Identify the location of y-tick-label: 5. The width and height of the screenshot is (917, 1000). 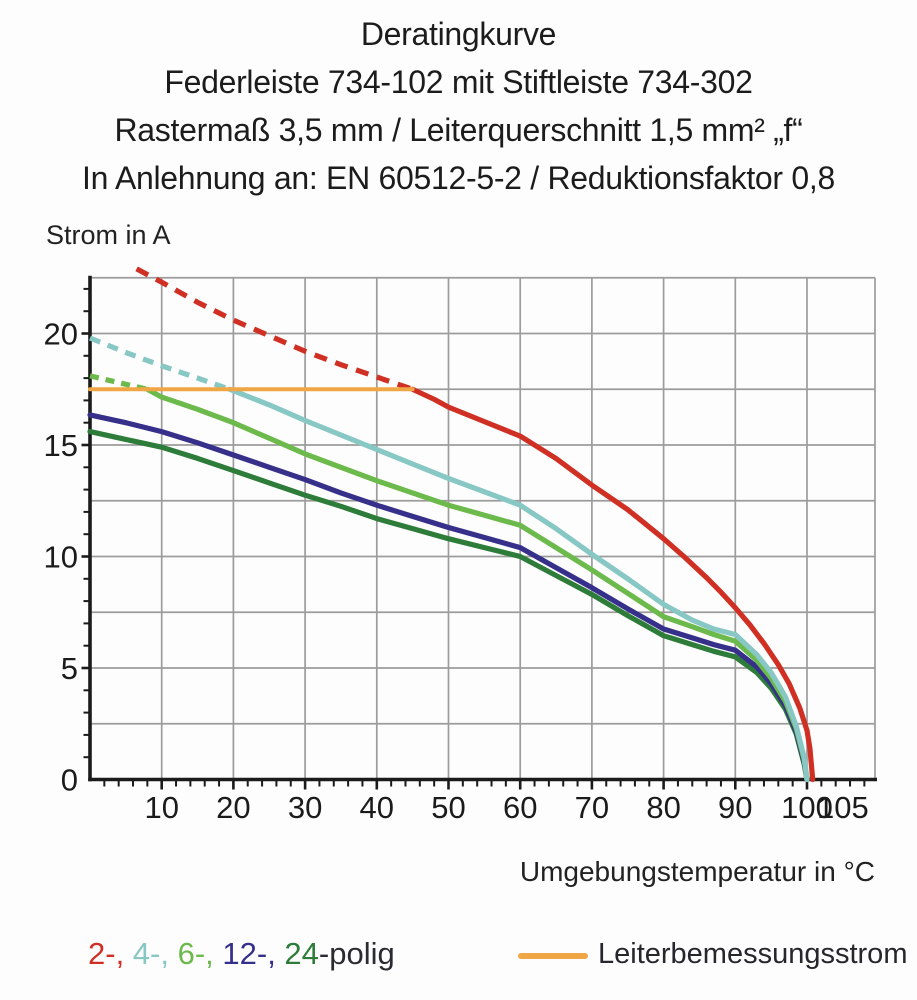
(69, 668).